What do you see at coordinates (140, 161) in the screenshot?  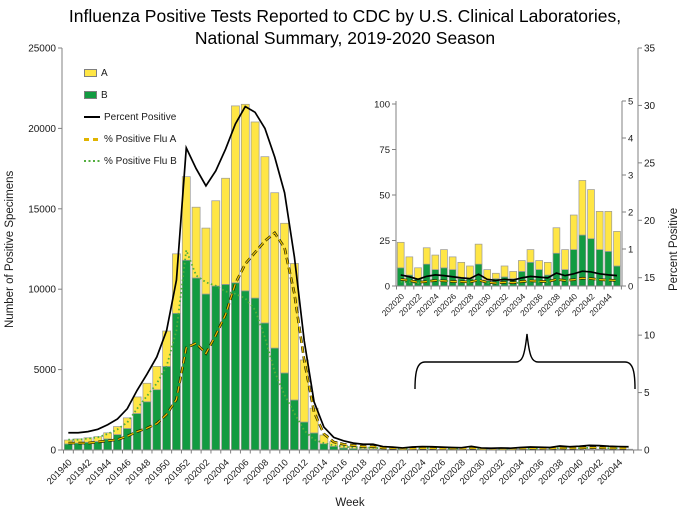 I see `legend-label: % Positive Flu B` at bounding box center [140, 161].